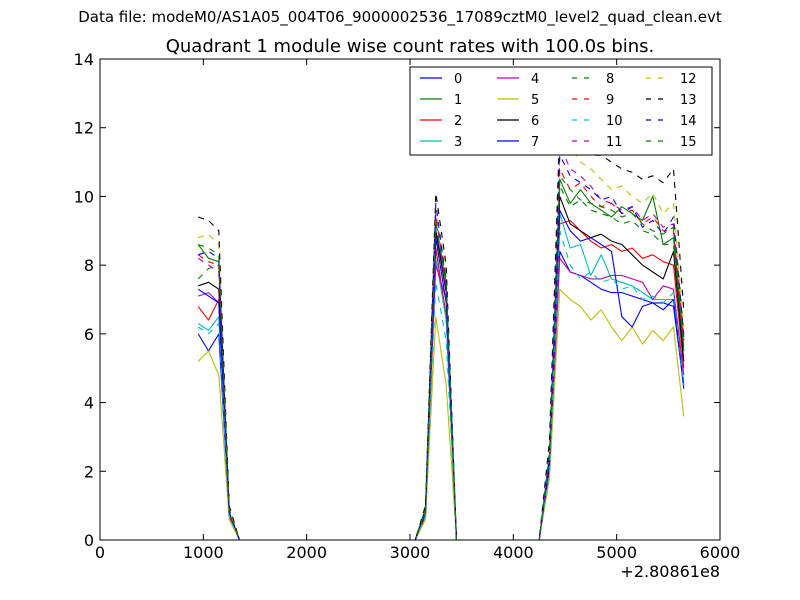  I want to click on legend-box, so click(561, 111).